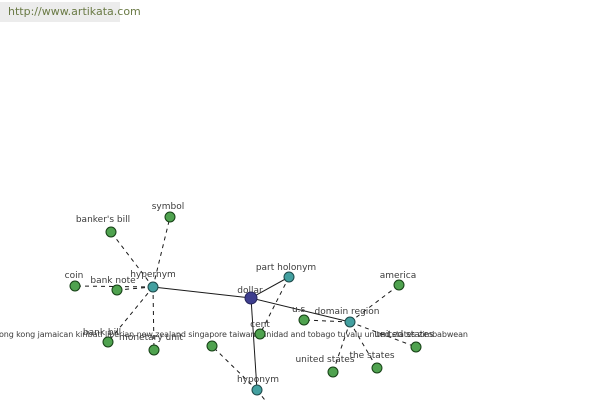 The image size is (600, 400). Describe the element at coordinates (153, 318) in the screenshot. I see `edge-hypernym-monetary-unit` at that location.